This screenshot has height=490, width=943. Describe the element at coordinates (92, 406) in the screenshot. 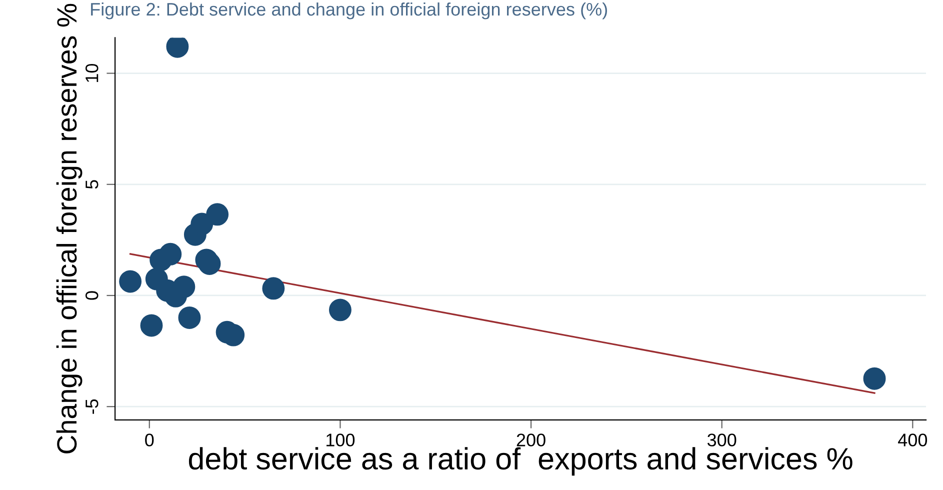

I see `y-tick-label: -5` at that location.